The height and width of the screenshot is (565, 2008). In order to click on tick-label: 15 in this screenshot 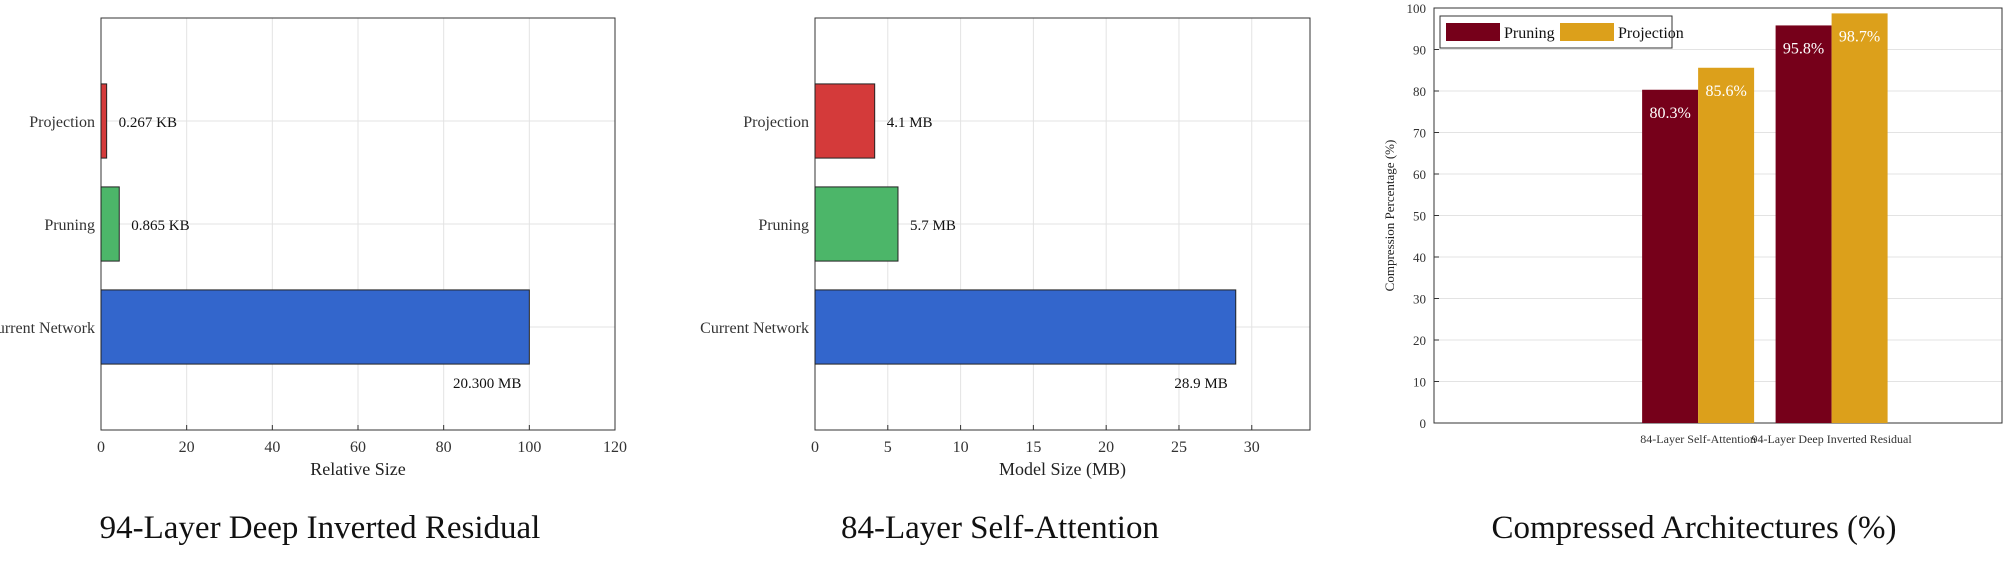, I will do `click(1033, 447)`.